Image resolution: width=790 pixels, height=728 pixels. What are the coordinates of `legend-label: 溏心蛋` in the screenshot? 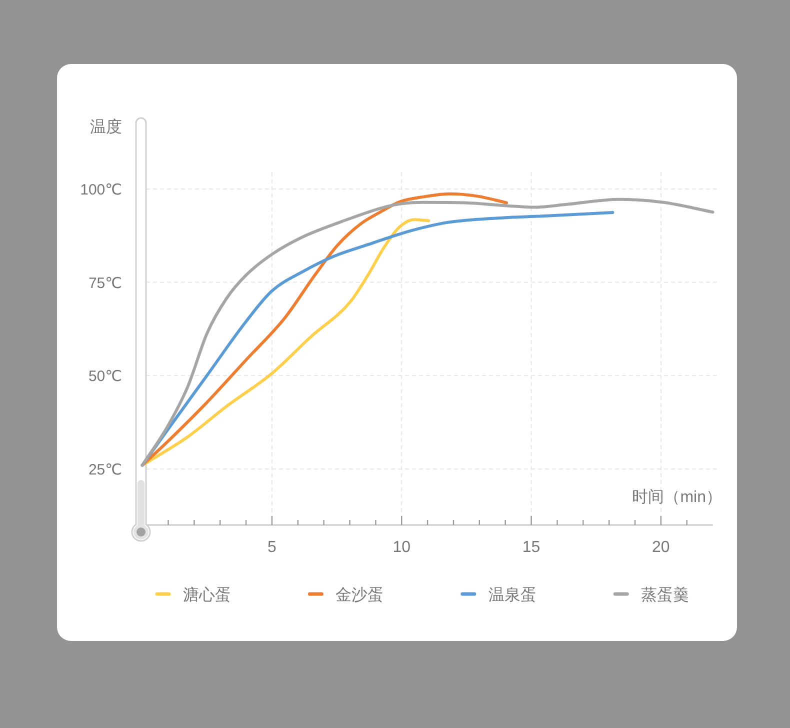 It's located at (207, 595).